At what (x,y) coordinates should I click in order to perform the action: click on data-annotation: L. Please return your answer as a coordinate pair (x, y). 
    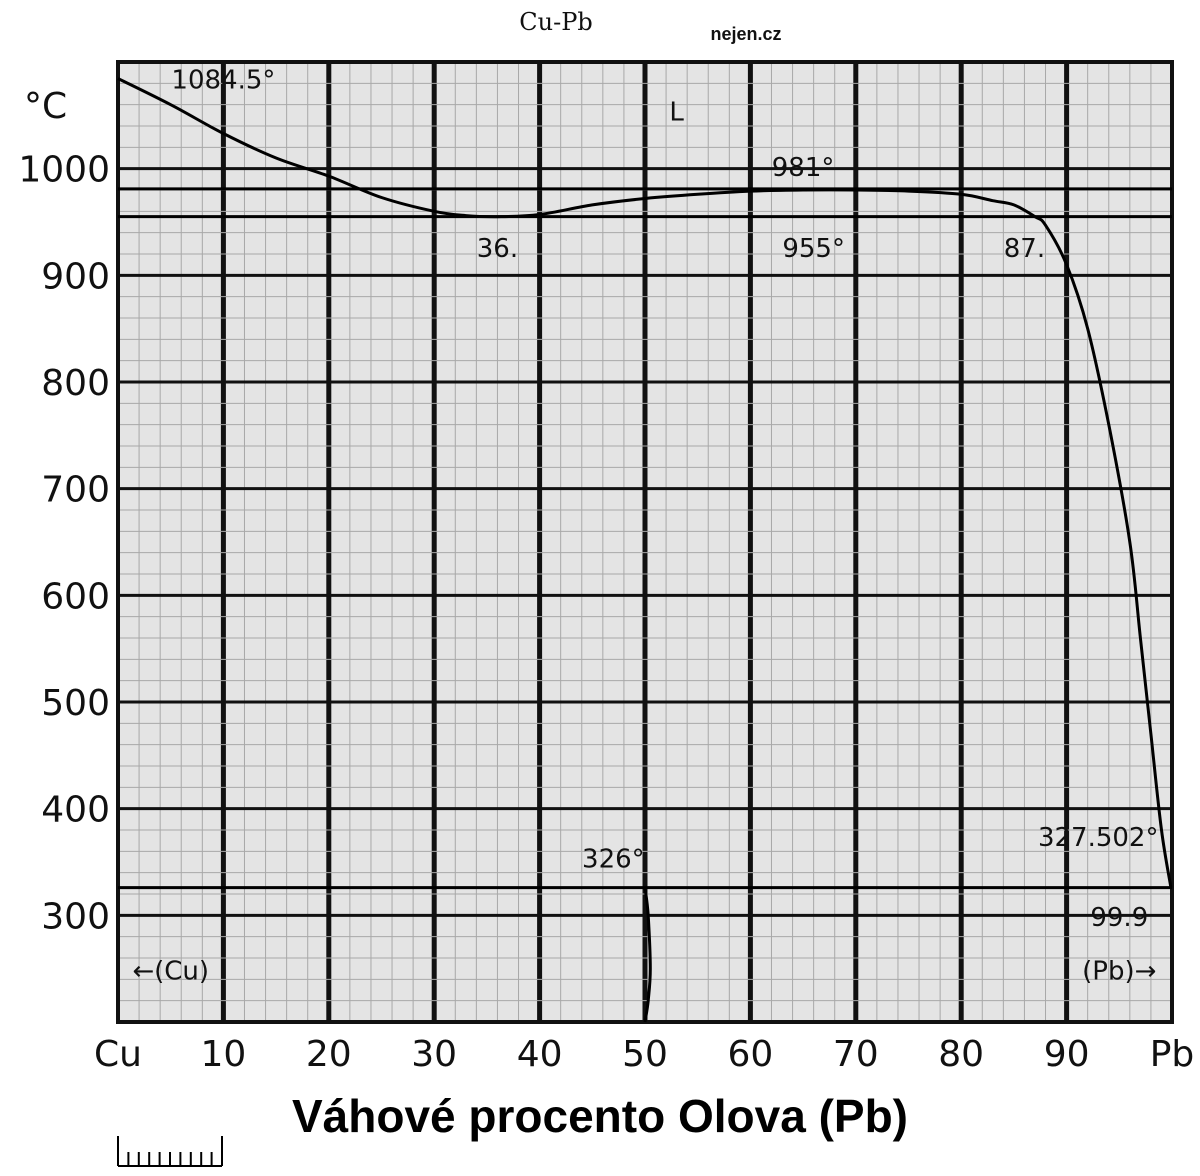
    Looking at the image, I should click on (676, 113).